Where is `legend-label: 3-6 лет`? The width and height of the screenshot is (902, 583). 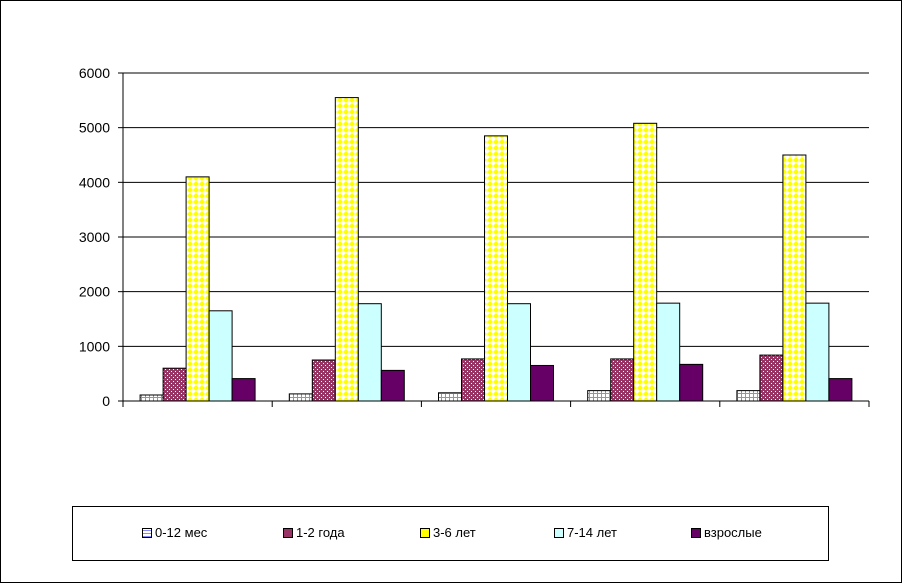
legend-label: 3-6 лет is located at coordinates (454, 532).